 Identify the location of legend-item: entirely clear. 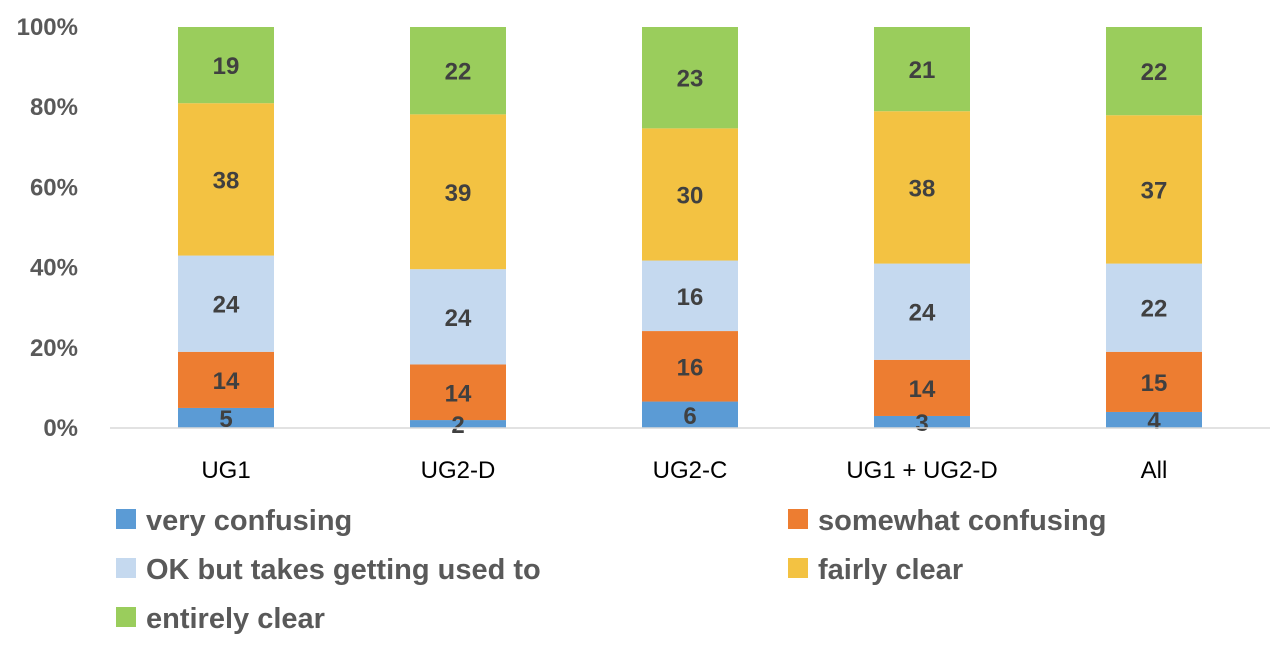
(220, 619).